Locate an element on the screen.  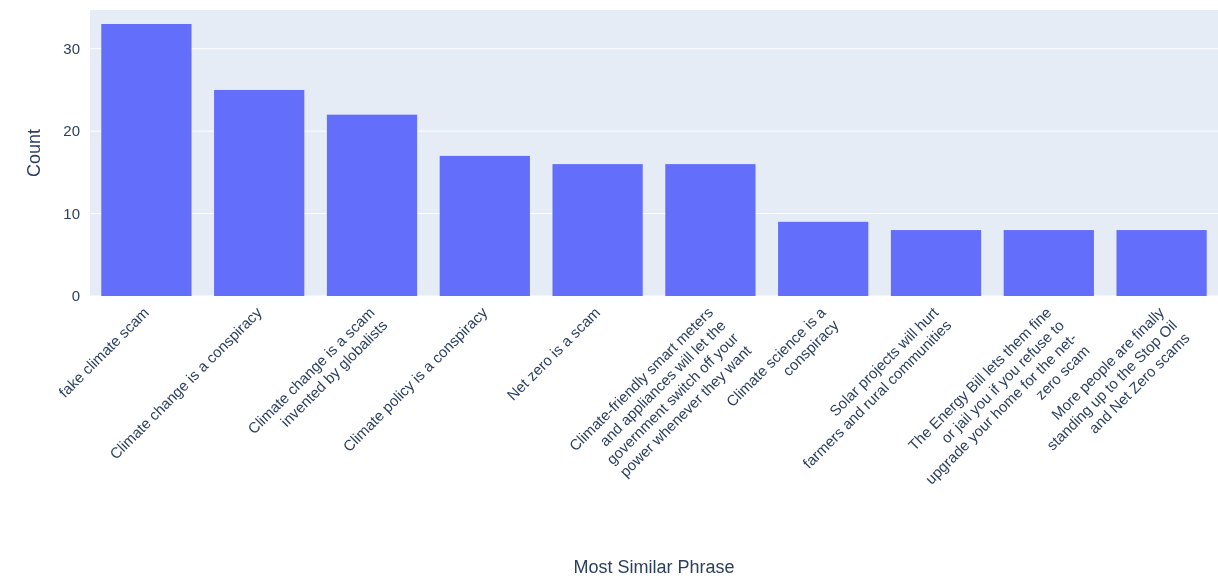
y-tick-label: 20 is located at coordinates (71, 131).